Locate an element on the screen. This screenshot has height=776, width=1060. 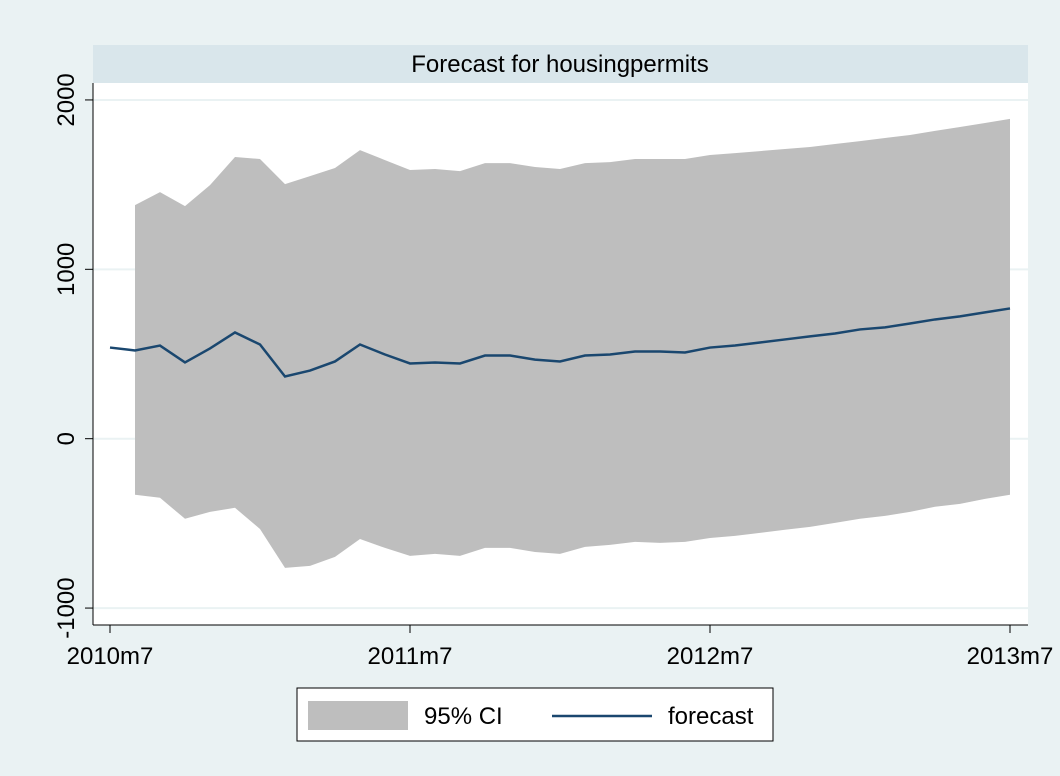
x-tick-label: 2010m7 is located at coordinates (110, 656).